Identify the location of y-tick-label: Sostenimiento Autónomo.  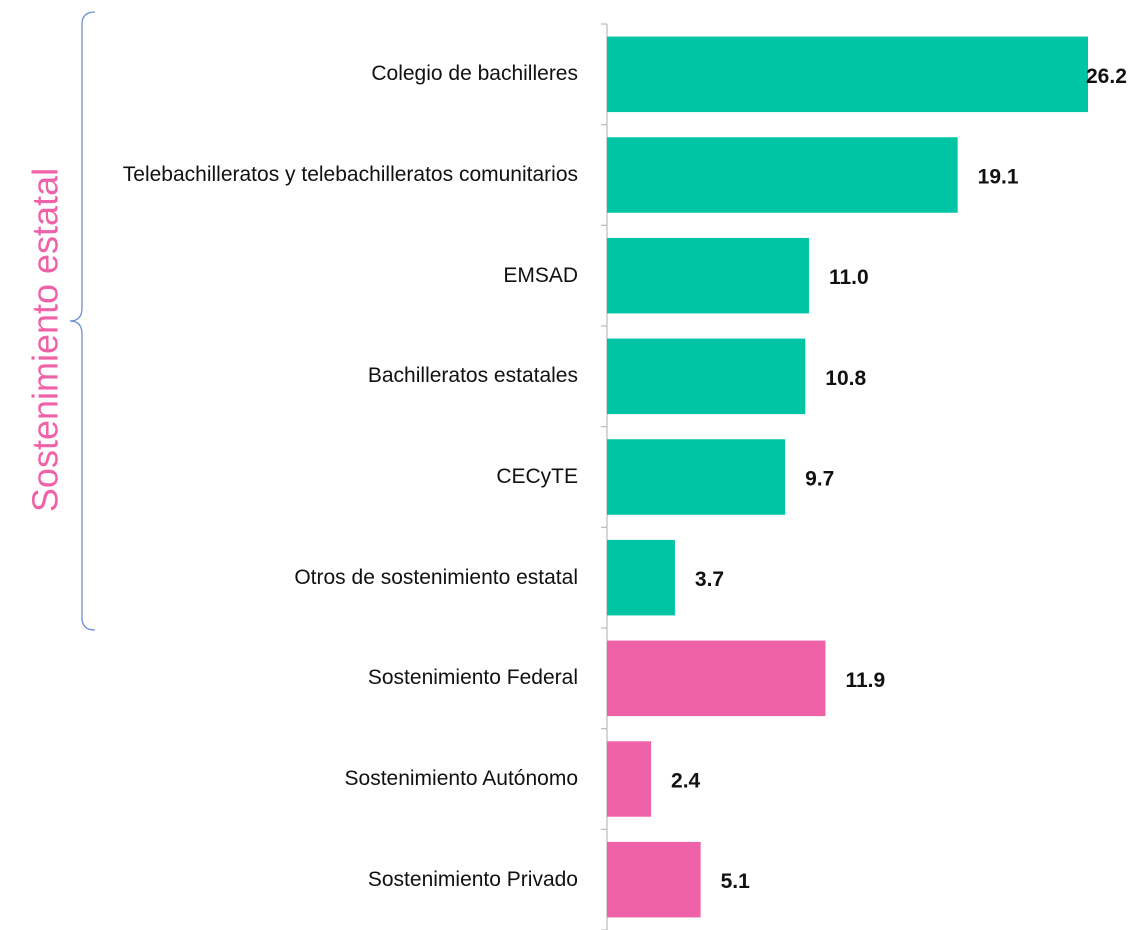
(461, 778).